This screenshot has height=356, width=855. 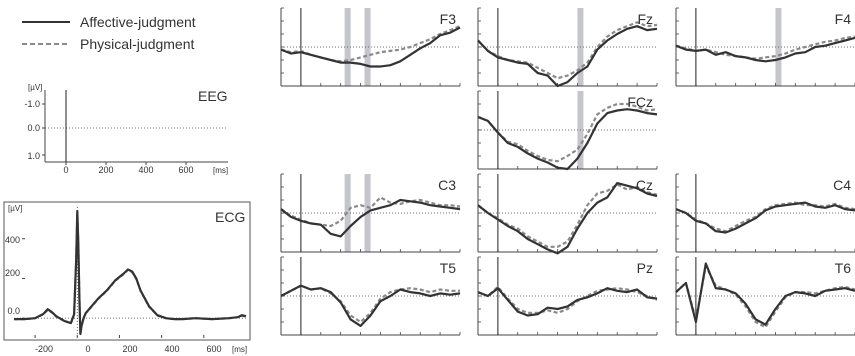 I want to click on channel-panel-t5: T5, so click(x=370, y=296).